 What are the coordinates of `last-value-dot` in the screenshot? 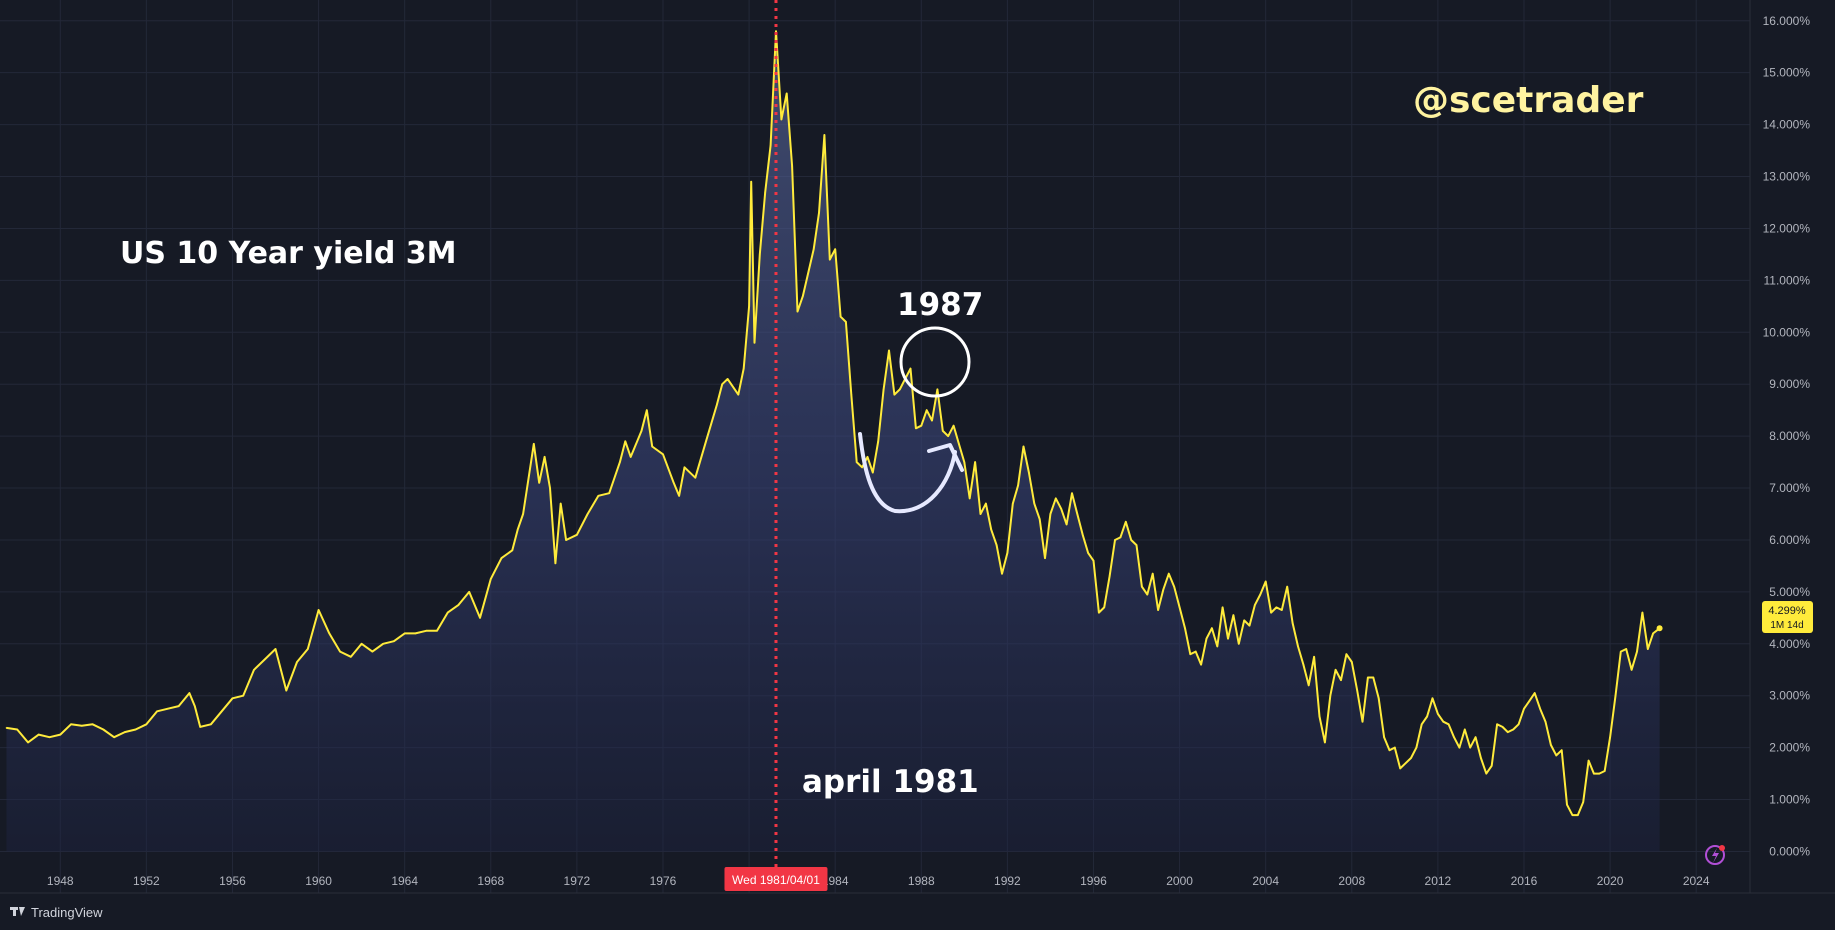 It's located at (1659, 628).